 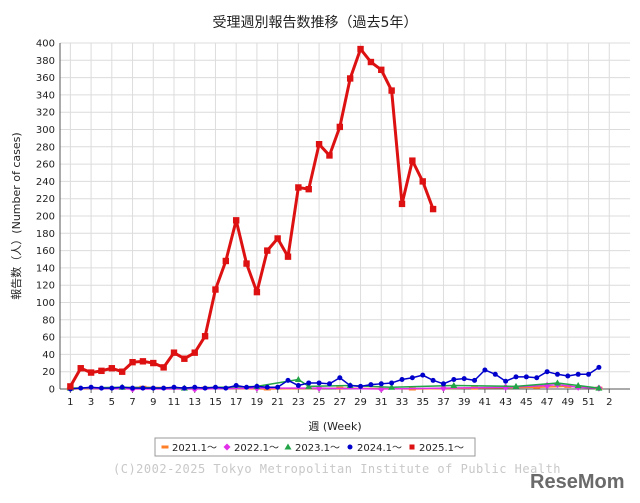 What do you see at coordinates (45, 130) in the screenshot?
I see `y-tick-label: 300` at bounding box center [45, 130].